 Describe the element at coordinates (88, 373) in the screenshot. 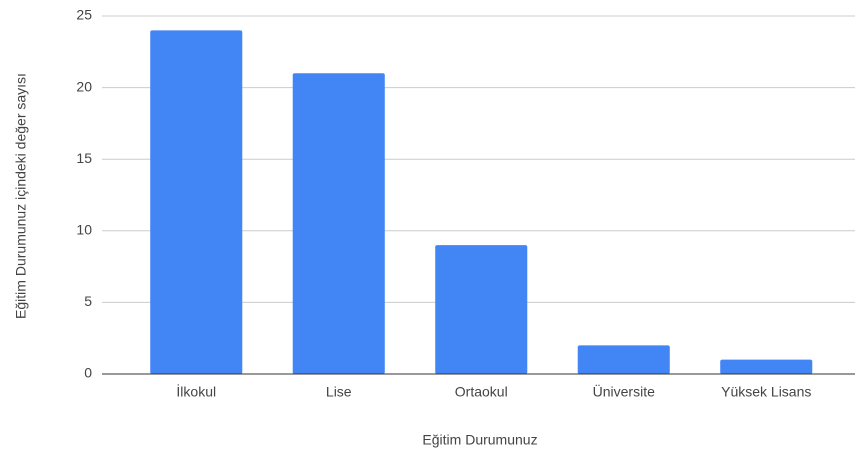

I see `y-tick-label: 0` at that location.